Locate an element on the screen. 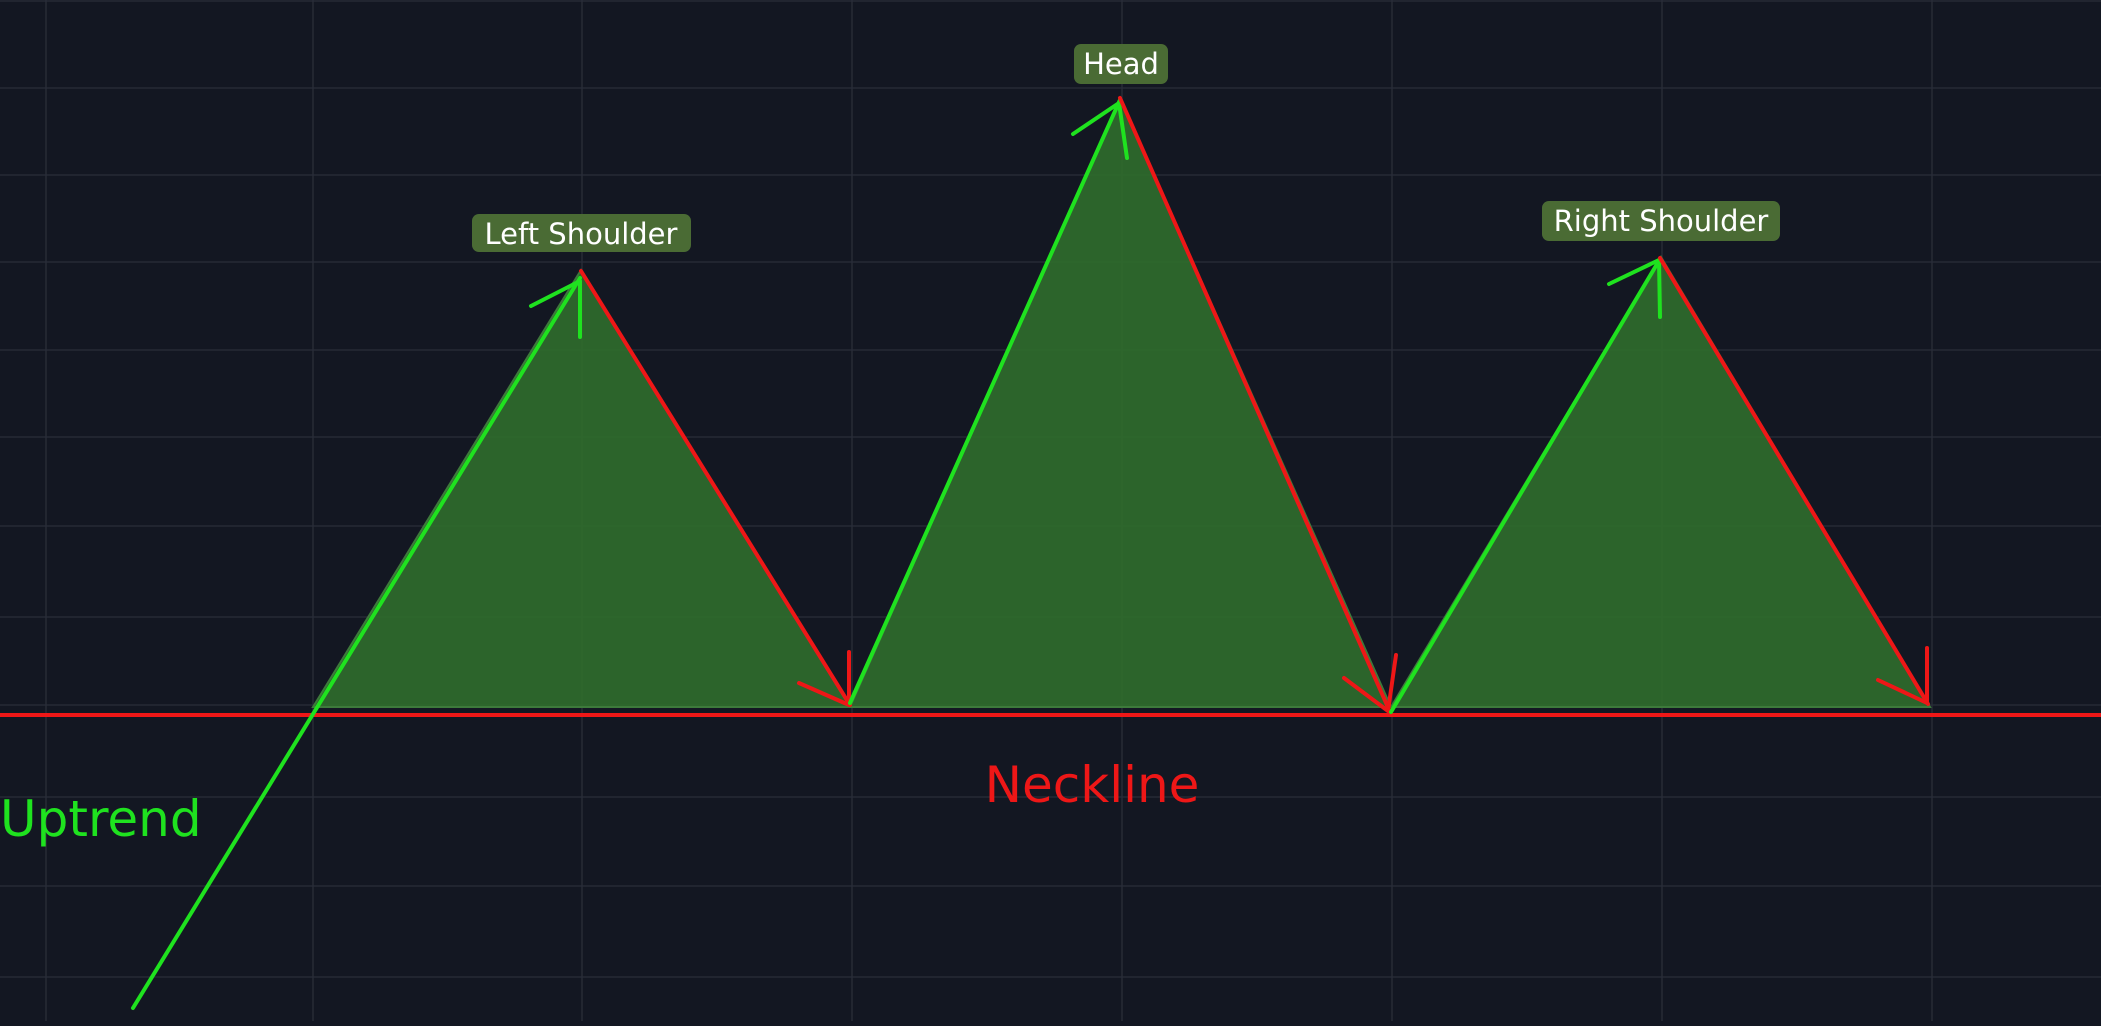 The image size is (2101, 1026). right-shoulder-up-line is located at coordinates (1525, 485).